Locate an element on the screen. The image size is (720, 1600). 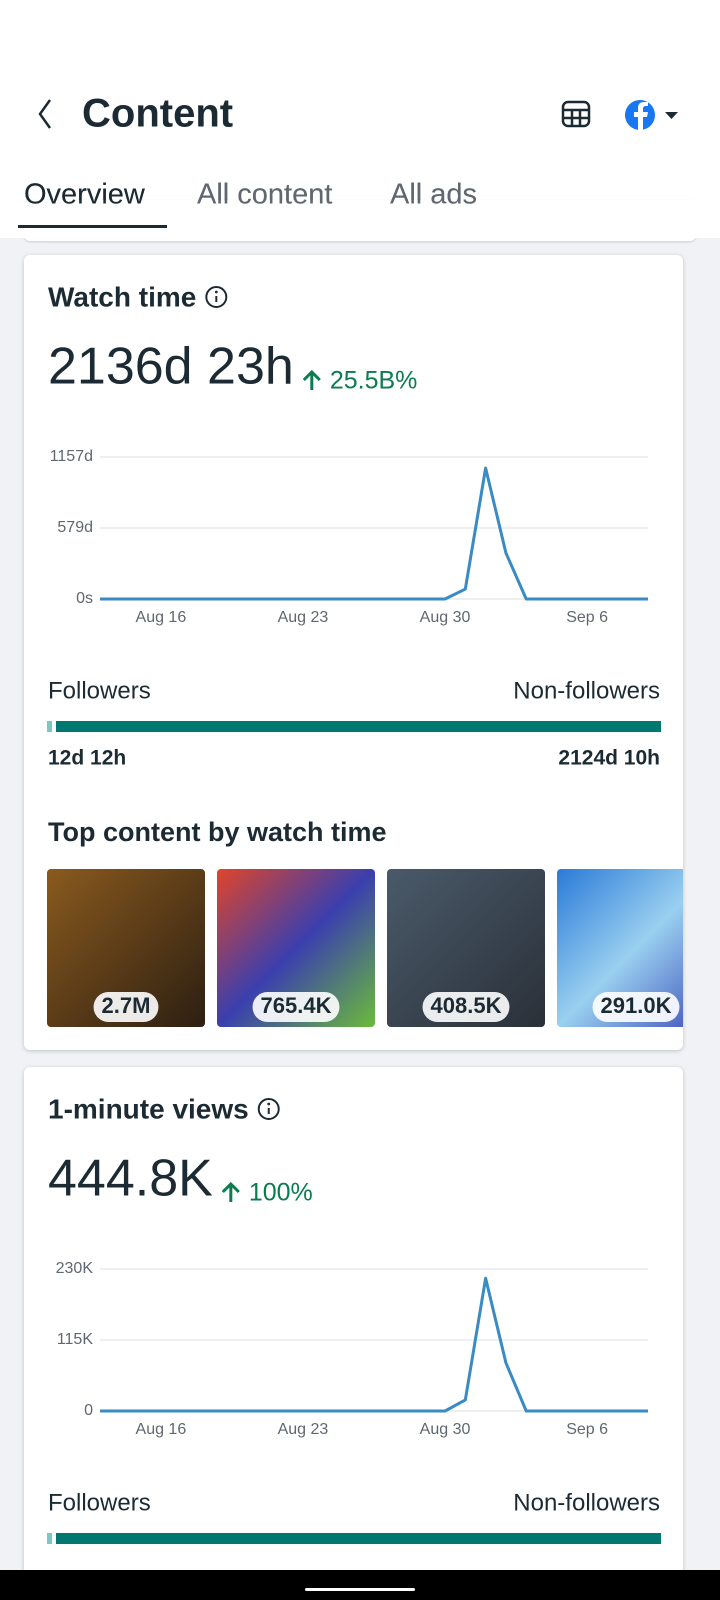
y-tick-label: 0s is located at coordinates (84, 598).